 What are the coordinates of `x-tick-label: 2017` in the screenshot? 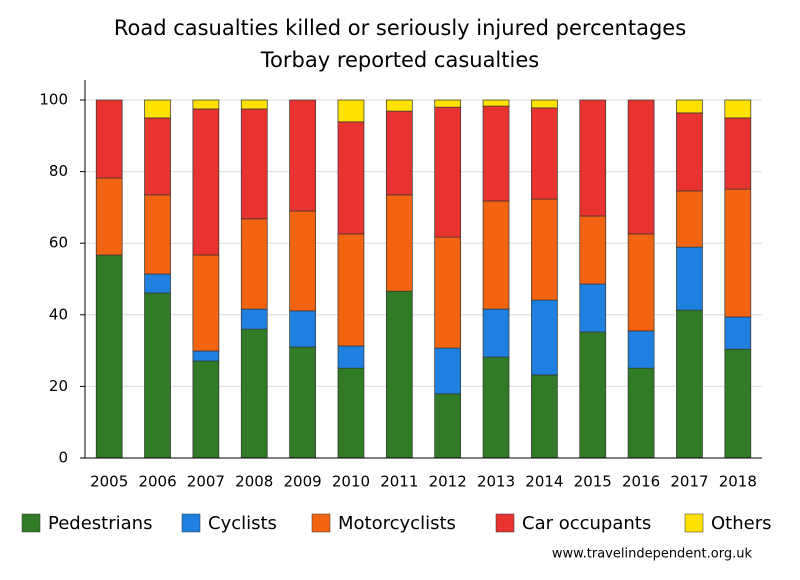 It's located at (689, 482).